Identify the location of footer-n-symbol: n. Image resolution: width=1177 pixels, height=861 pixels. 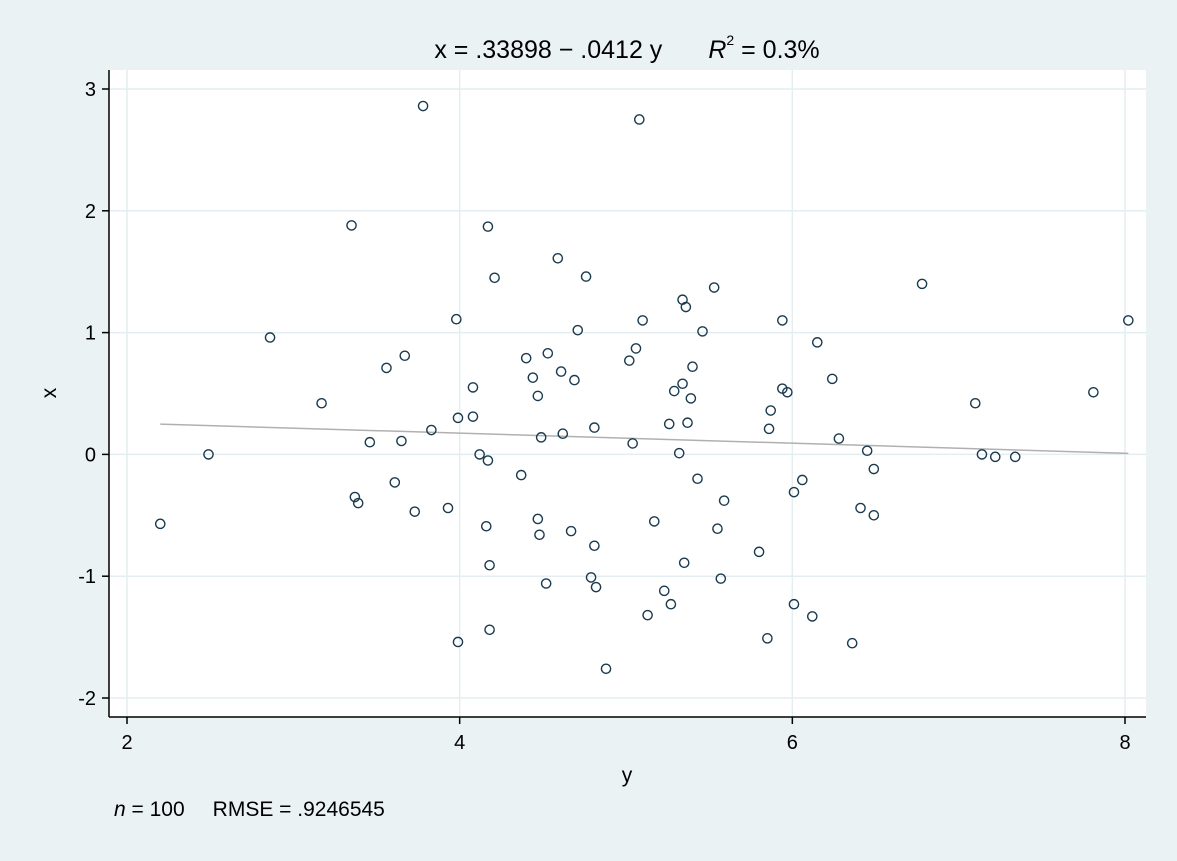
(120, 809).